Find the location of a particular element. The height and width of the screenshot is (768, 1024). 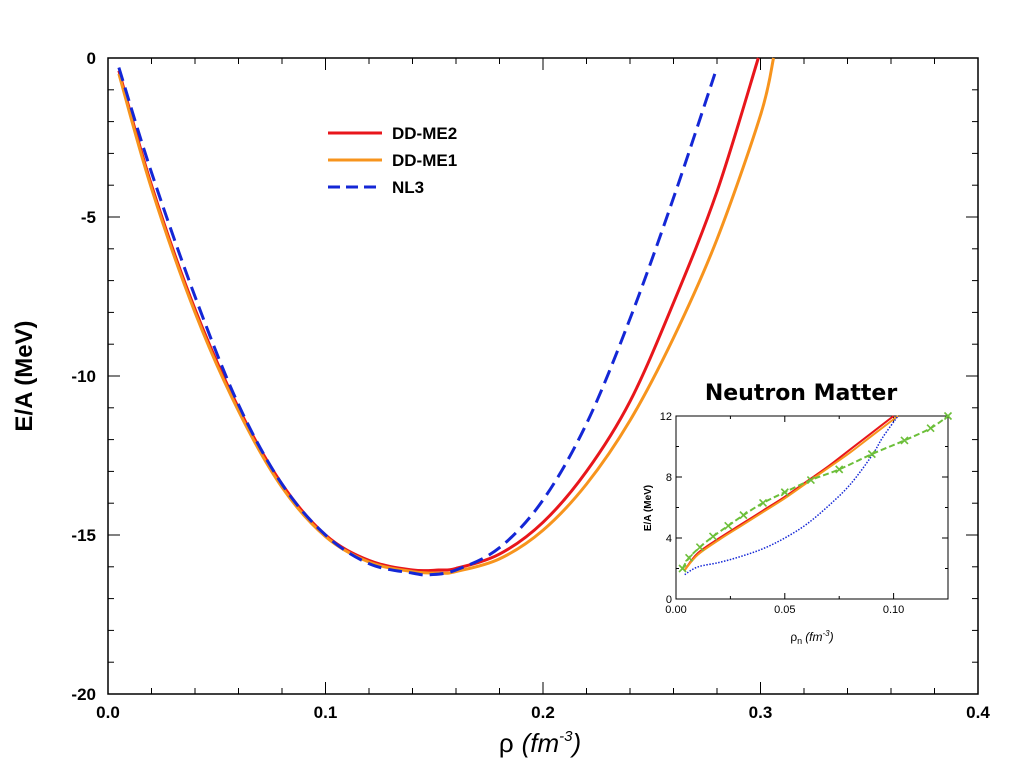

x-axis-label-unit: (fm is located at coordinates (541, 743).